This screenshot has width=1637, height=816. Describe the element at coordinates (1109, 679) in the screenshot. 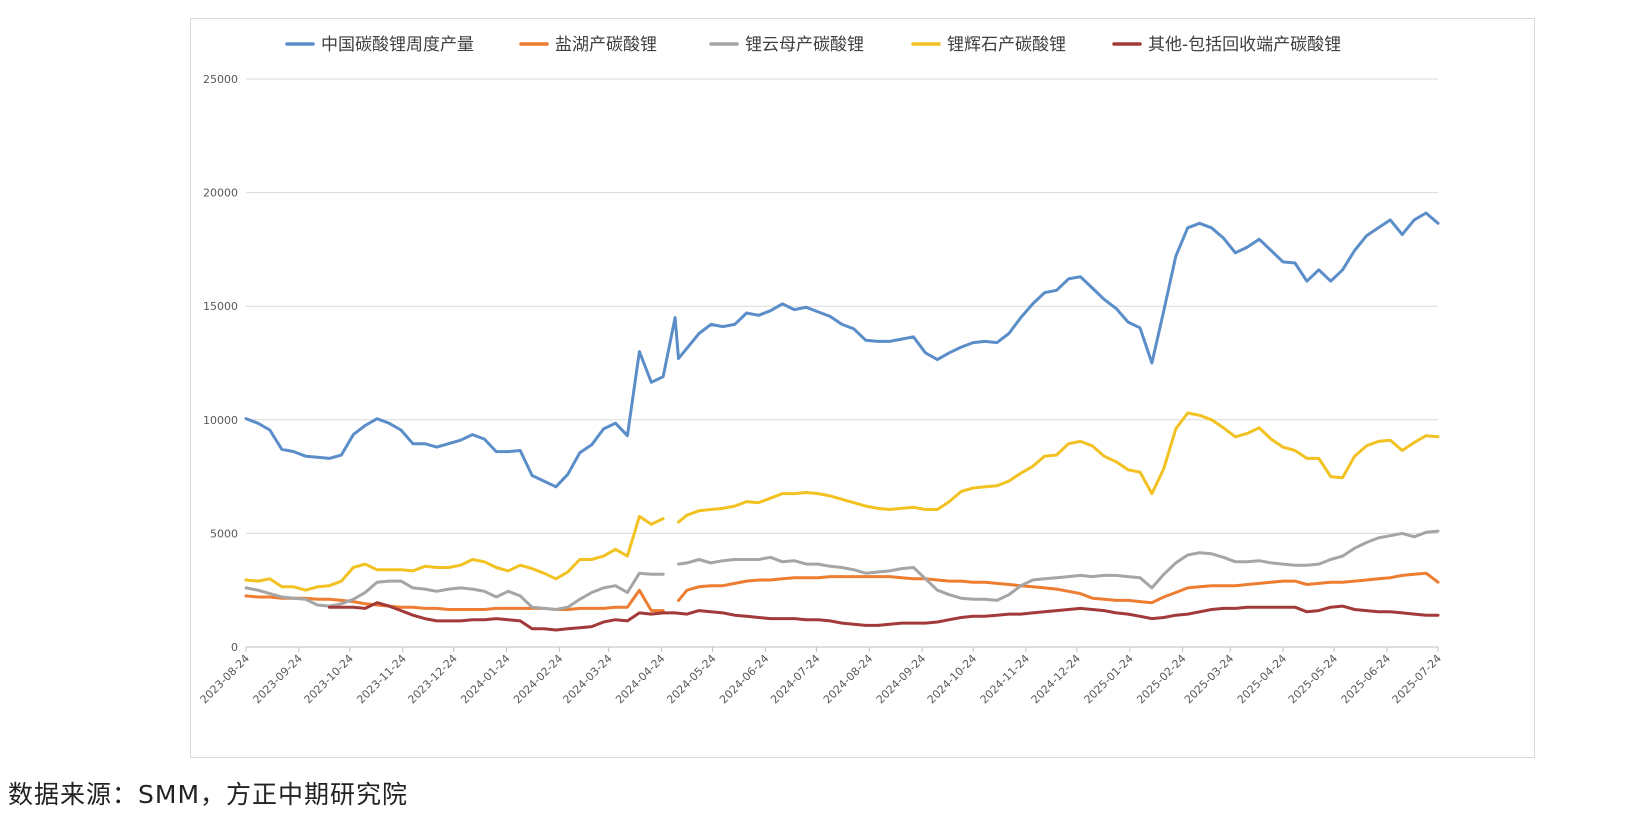

I see `x-tick-label: 2025-01-24` at that location.